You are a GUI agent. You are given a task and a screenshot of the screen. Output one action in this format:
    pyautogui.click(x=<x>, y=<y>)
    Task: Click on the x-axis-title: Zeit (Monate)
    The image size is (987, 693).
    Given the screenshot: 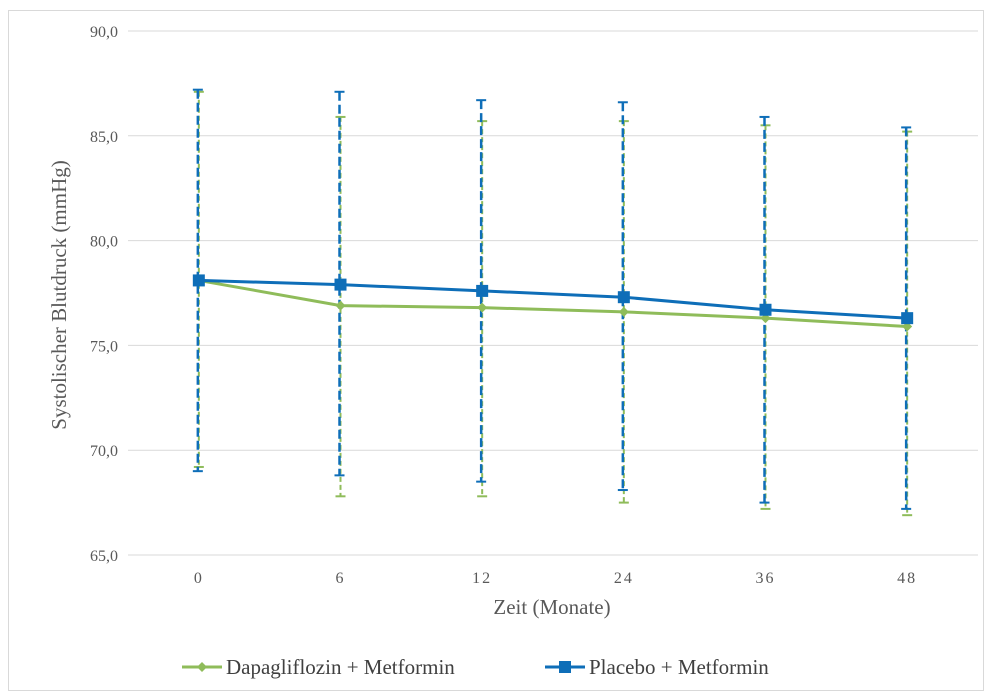 What is the action you would take?
    pyautogui.click(x=551, y=607)
    